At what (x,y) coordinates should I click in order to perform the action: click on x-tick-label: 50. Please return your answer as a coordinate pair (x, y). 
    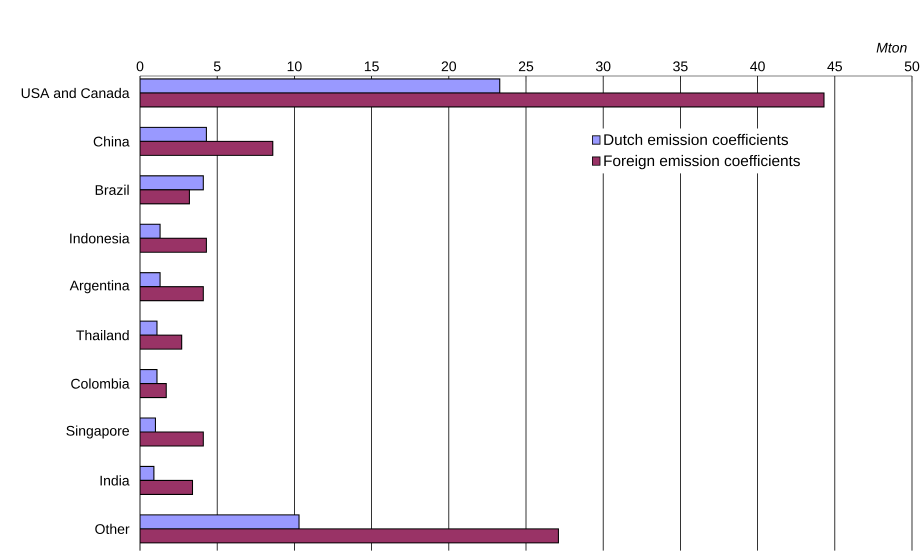
    Looking at the image, I should click on (912, 66).